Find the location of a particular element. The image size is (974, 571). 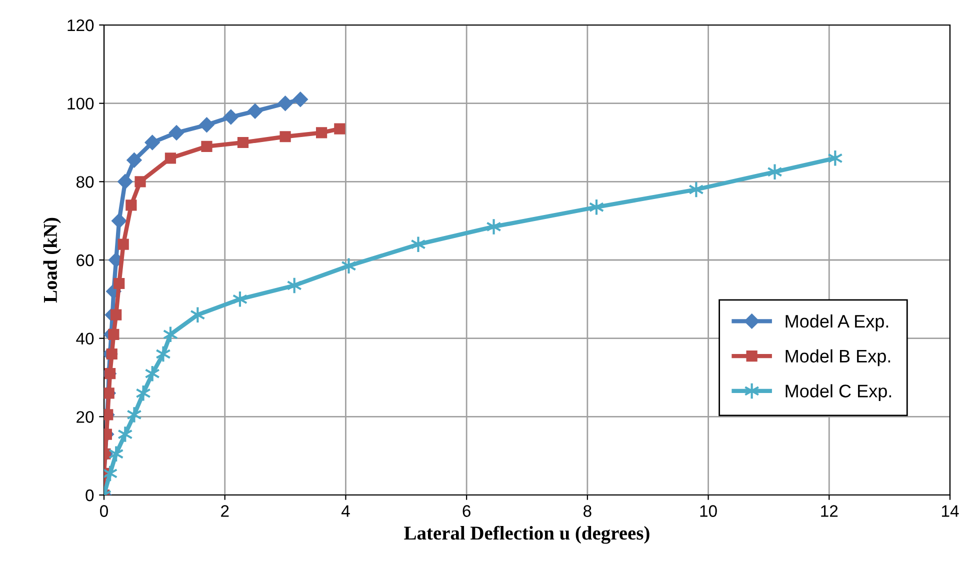

legend-label: Model A Exp. is located at coordinates (837, 323).